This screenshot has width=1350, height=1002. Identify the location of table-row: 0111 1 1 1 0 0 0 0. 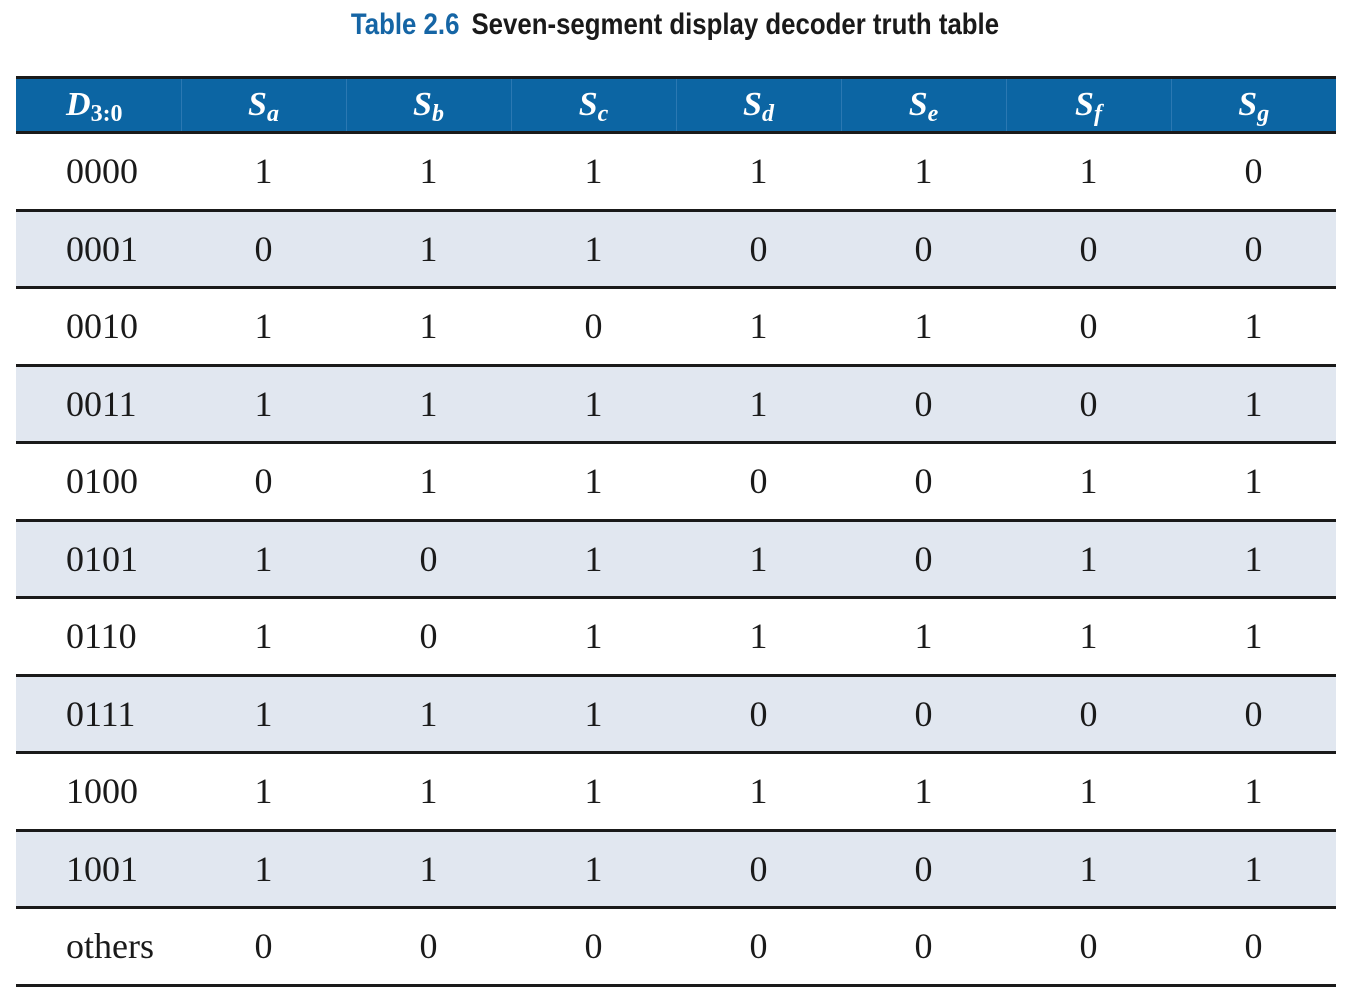
(676, 714).